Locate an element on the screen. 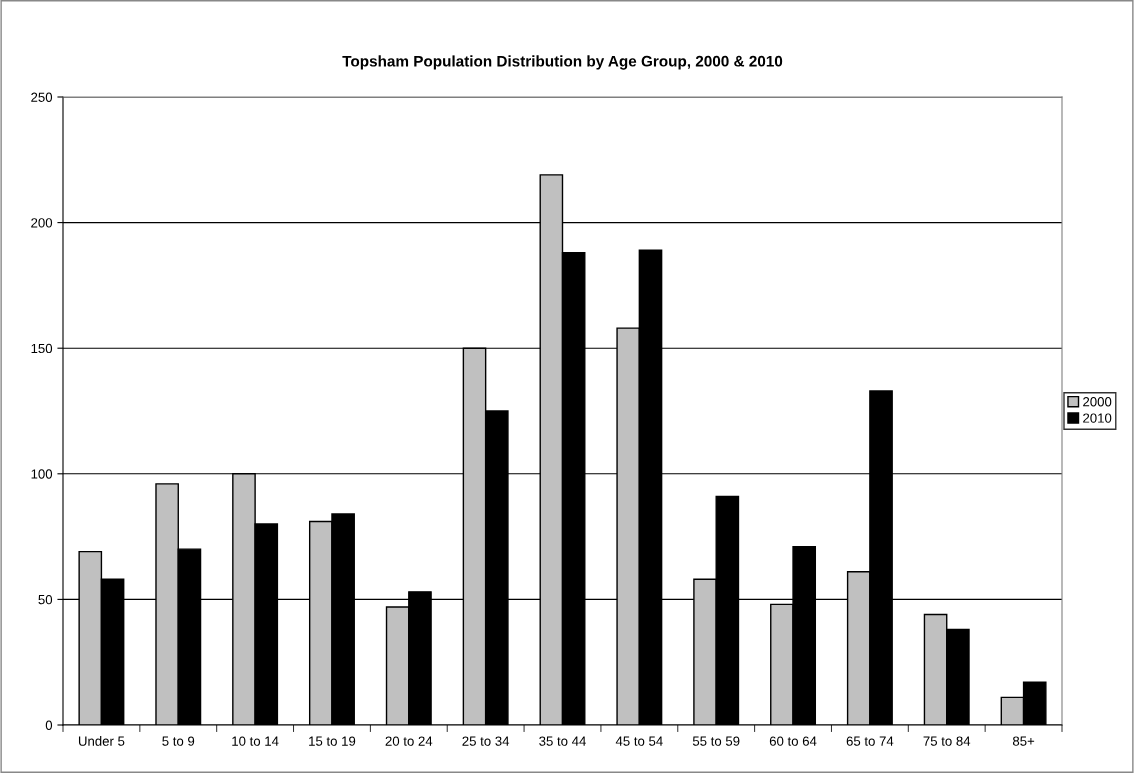  y-tick-label: 0 is located at coordinates (49, 725).